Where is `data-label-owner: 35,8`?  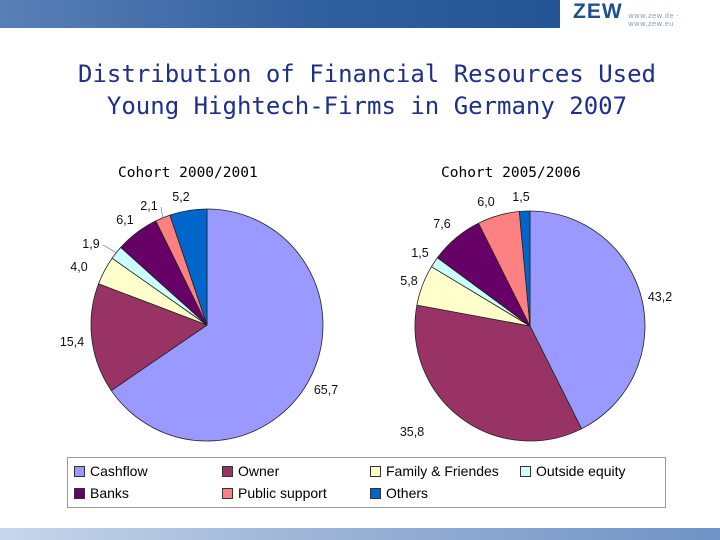 data-label-owner: 35,8 is located at coordinates (412, 432).